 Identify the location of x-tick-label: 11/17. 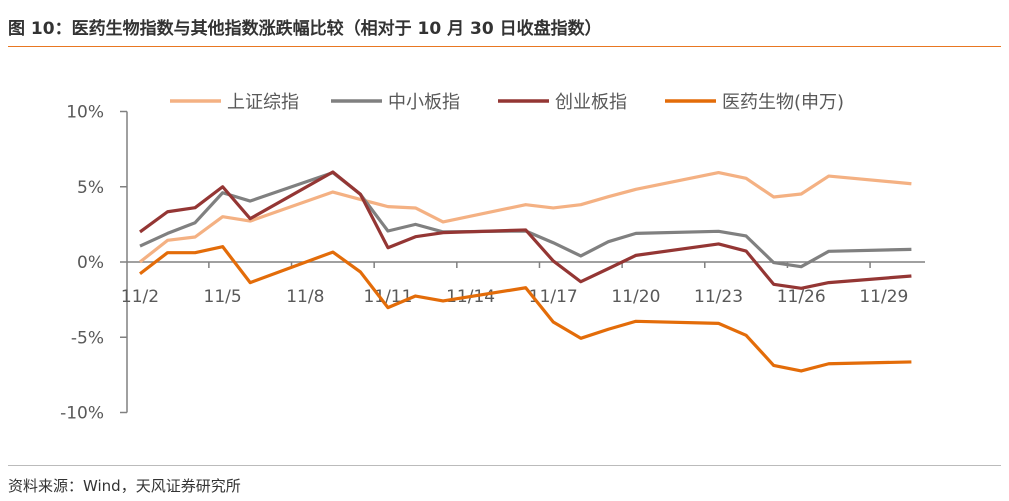
(553, 297).